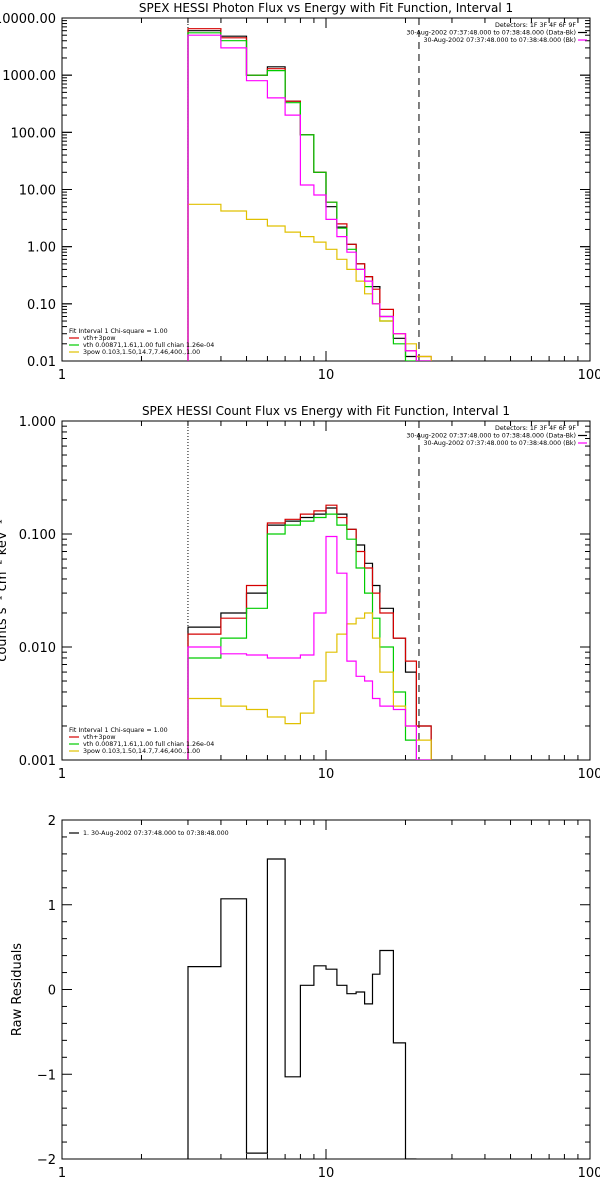 This screenshot has height=1200, width=600. I want to click on y-tick-label: 1.00, so click(41, 248).